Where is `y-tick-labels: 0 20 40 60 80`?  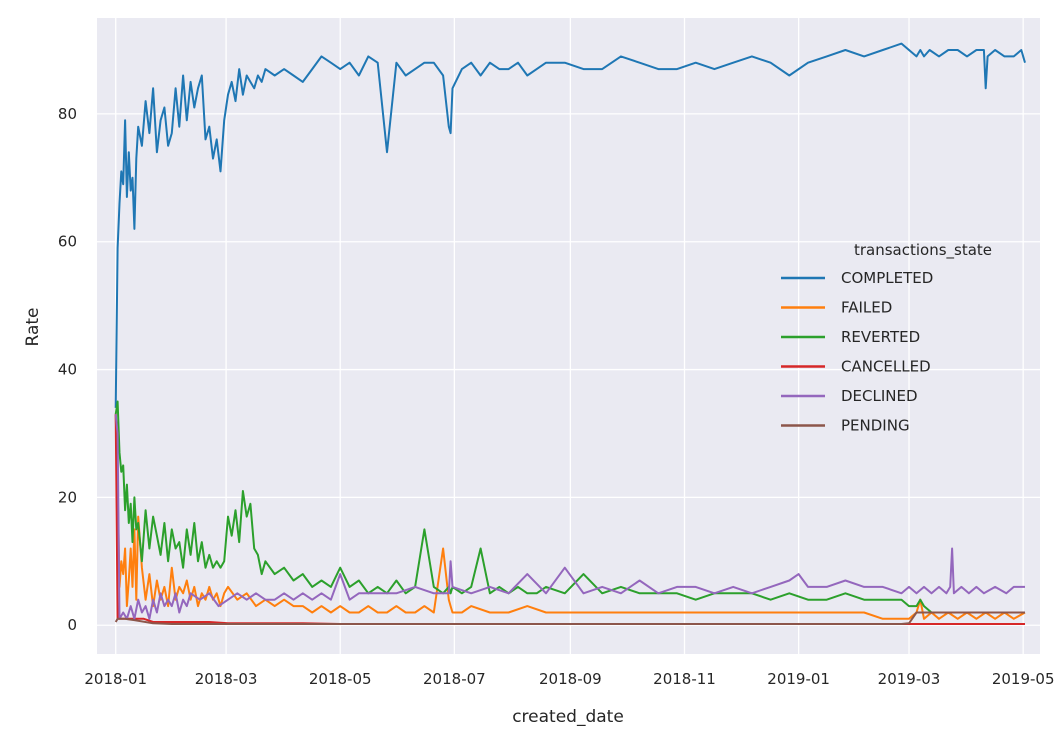
y-tick-labels: 0 20 40 60 80 is located at coordinates (67, 369).